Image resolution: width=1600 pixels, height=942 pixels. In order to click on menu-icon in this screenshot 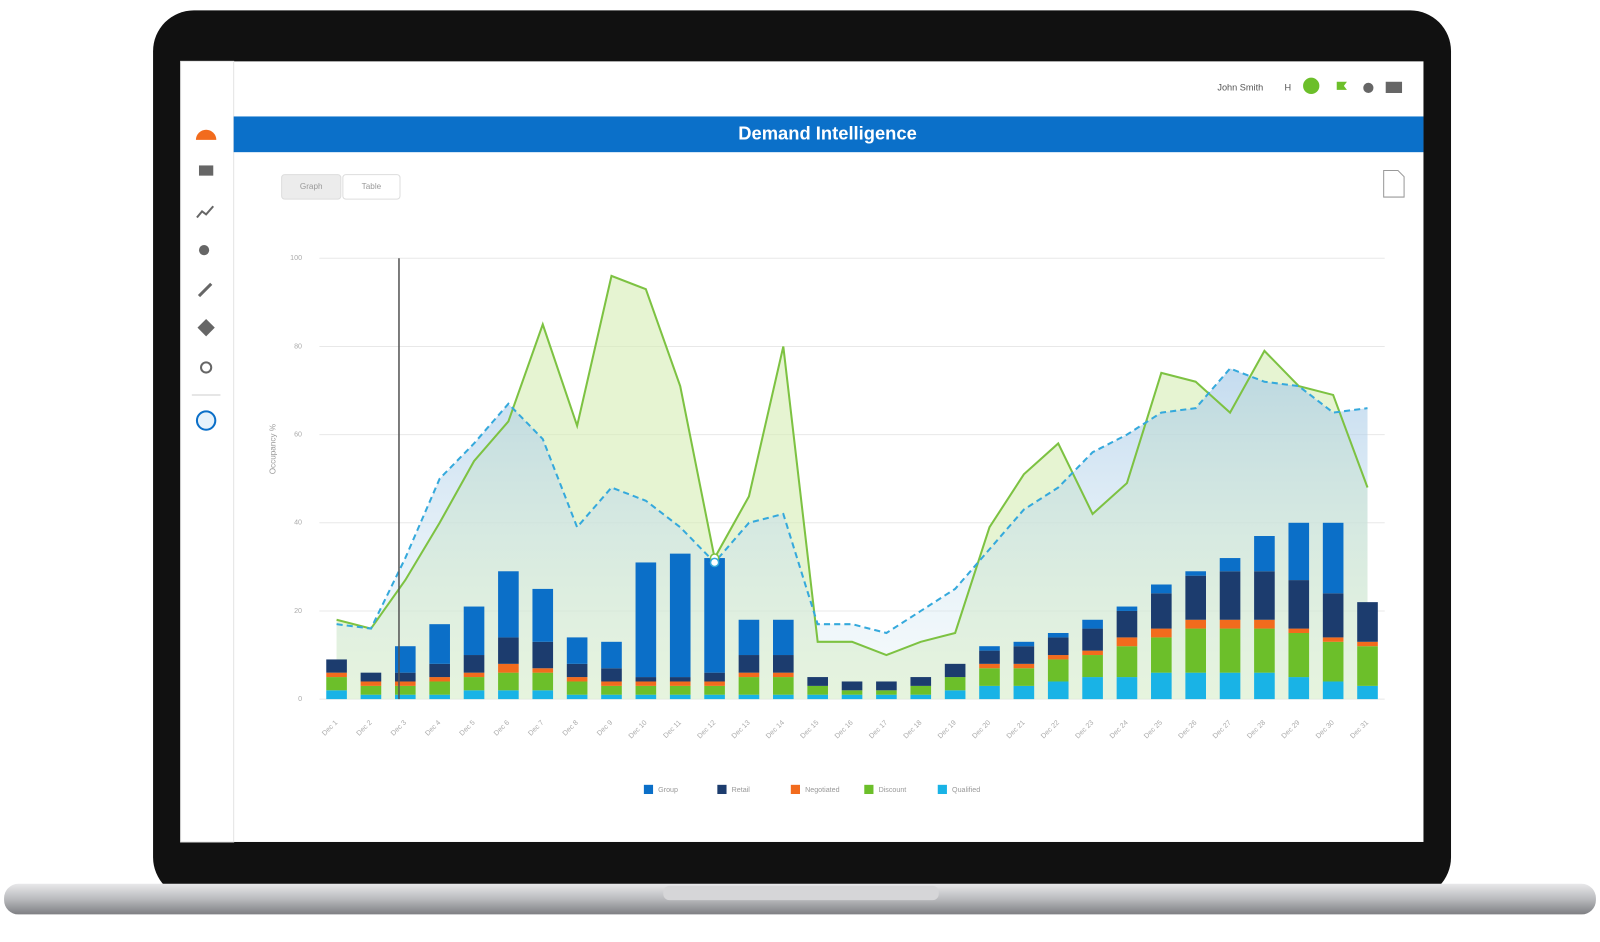, I will do `click(1394, 87)`.